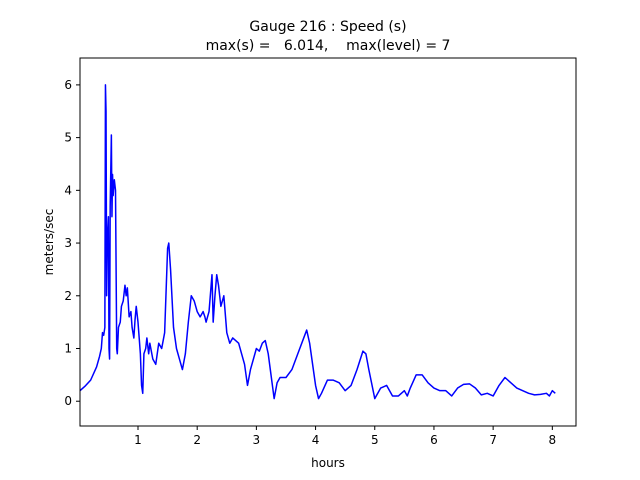 The image size is (640, 480). I want to click on x-tick-label: 6, so click(434, 440).